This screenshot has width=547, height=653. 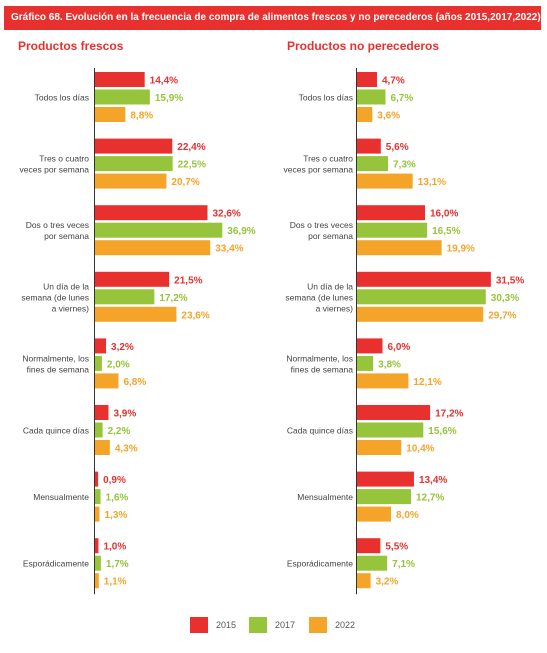 I want to click on no-perecederos-data-label-2022: 10,4%, so click(x=420, y=449).